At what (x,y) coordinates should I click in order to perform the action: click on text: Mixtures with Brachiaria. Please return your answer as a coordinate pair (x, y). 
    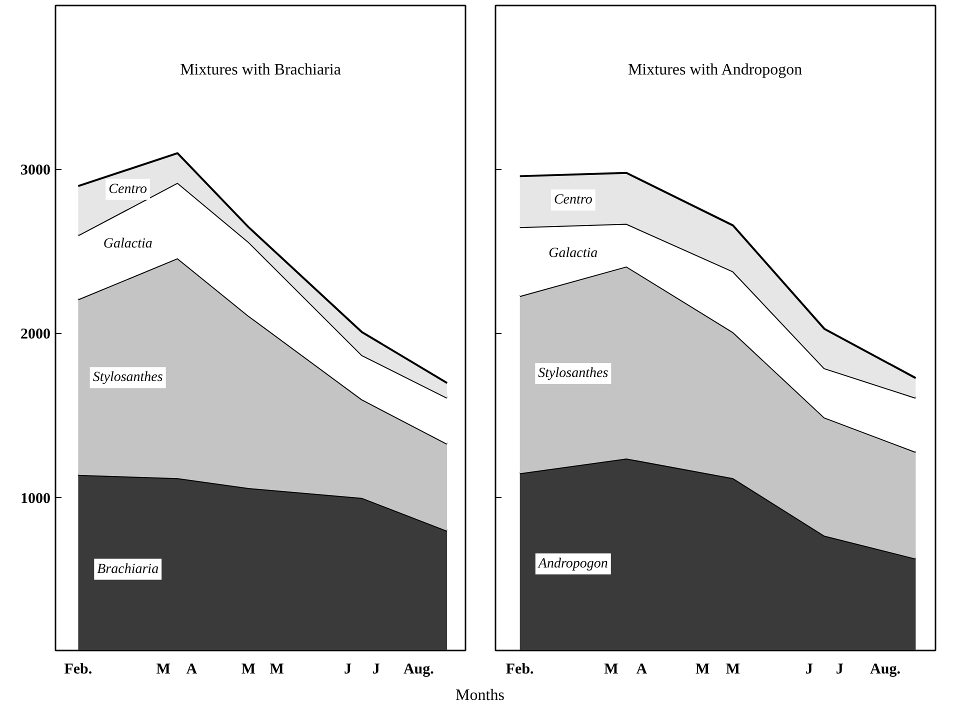
    Looking at the image, I should click on (260, 70).